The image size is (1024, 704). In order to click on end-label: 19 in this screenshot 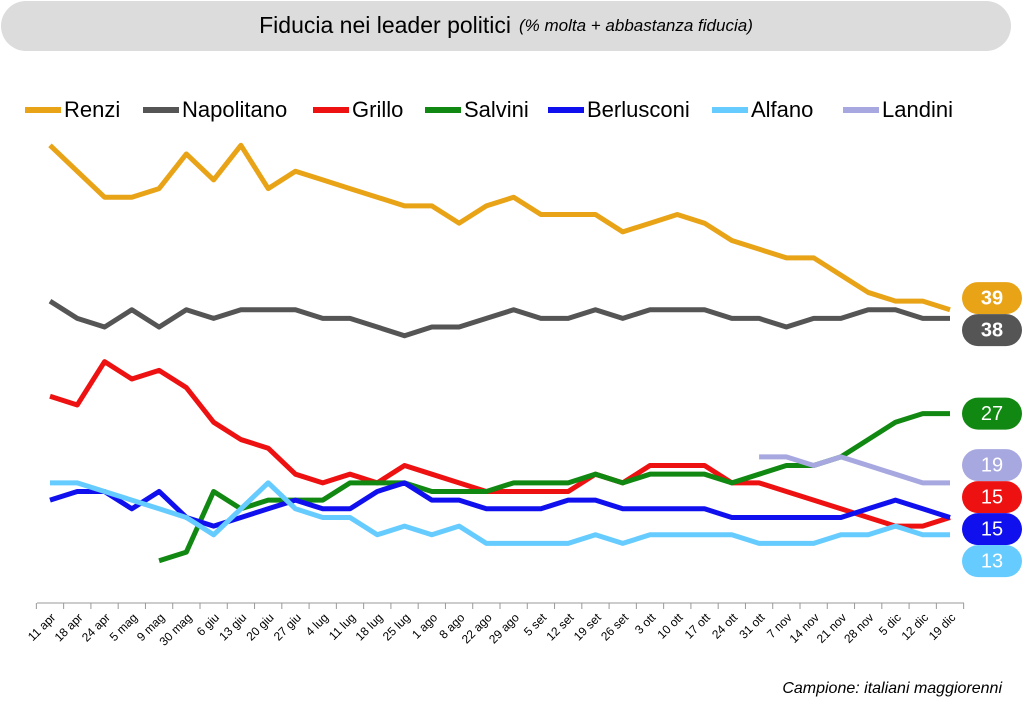, I will do `click(992, 465)`.